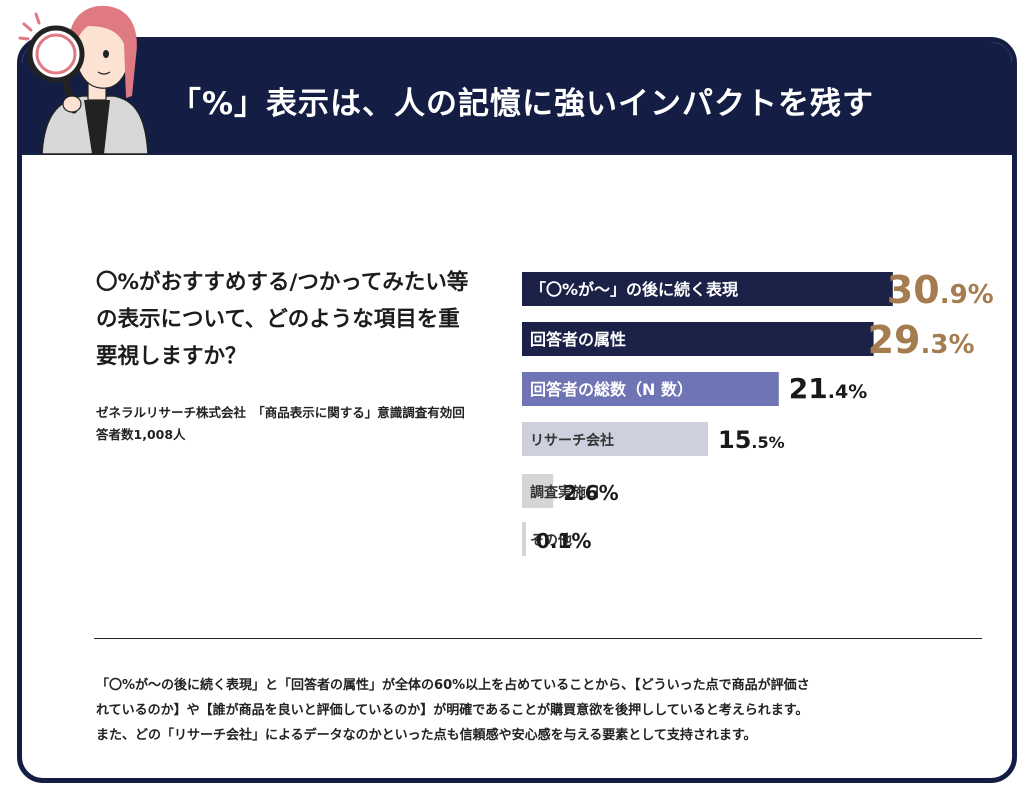  Describe the element at coordinates (29, 26) in the screenshot. I see `sparkle-icon` at that location.